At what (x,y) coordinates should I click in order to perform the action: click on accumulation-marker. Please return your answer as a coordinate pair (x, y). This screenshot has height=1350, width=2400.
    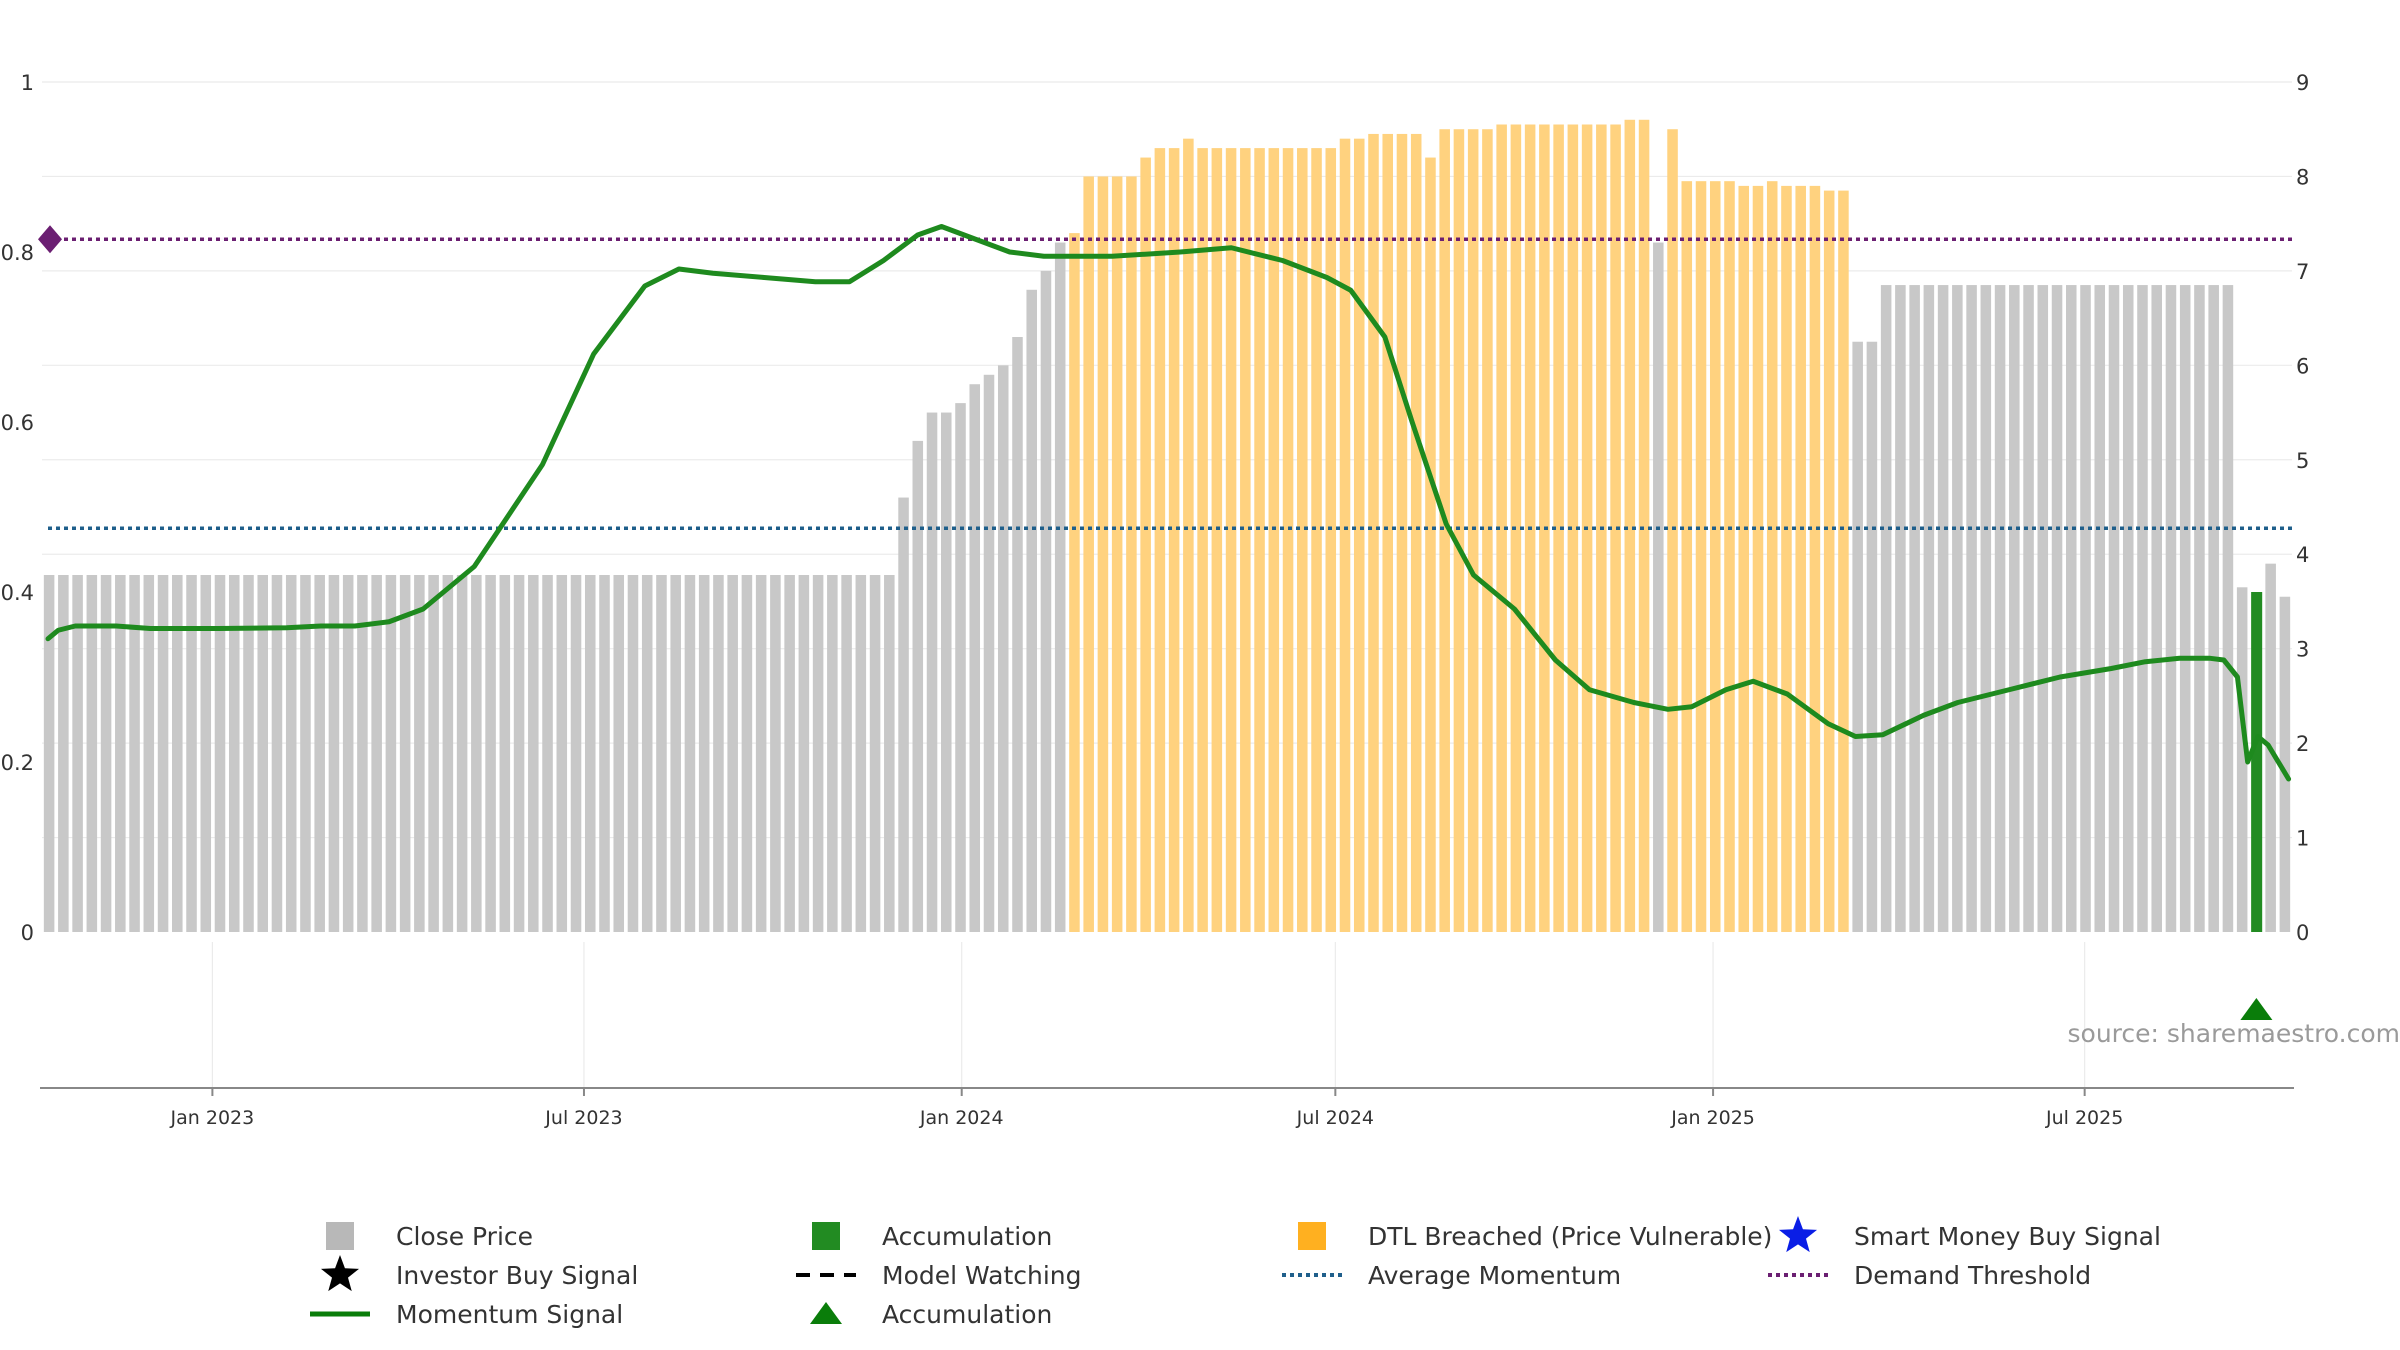
    Looking at the image, I should click on (2256, 1009).